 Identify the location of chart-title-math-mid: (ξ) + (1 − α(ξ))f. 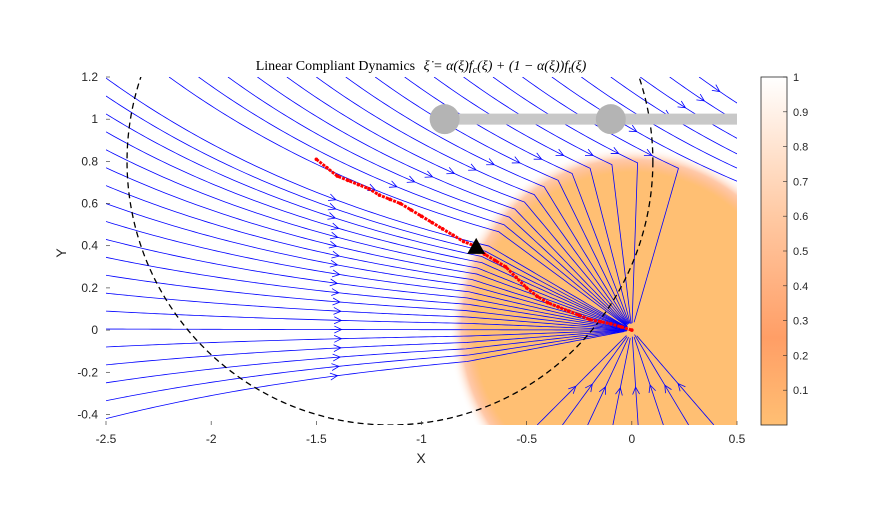
(523, 66).